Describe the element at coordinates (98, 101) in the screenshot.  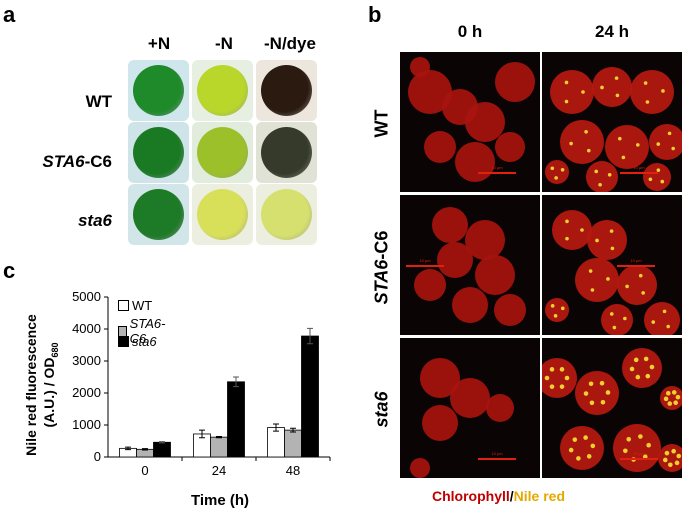
I see `panel-a-row-wt: WT` at that location.